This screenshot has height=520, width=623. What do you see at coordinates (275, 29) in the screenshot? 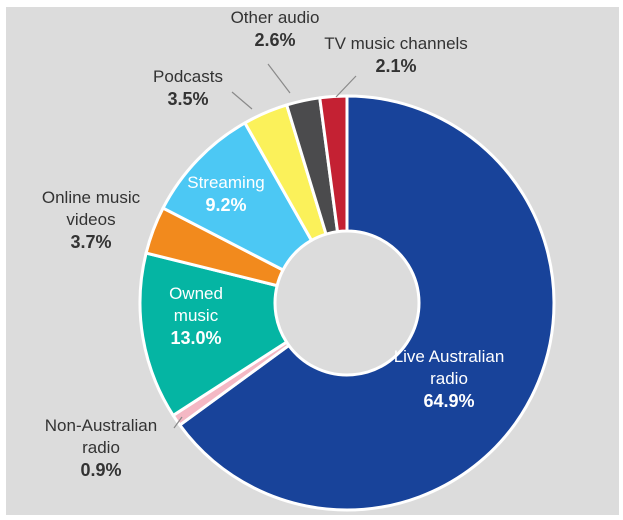
I see `slice-label-other-audio: Other audio 2.6%` at bounding box center [275, 29].